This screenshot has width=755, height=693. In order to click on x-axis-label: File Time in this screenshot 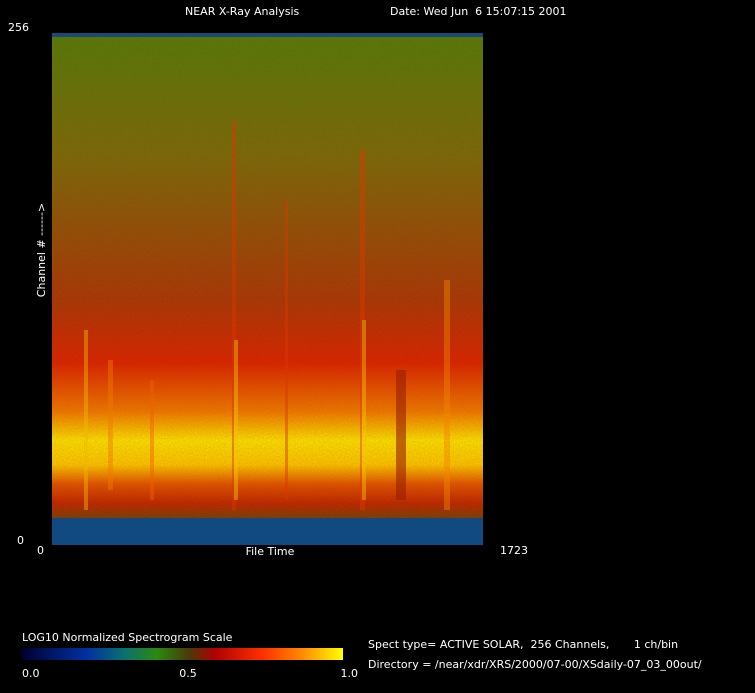, I will do `click(270, 551)`.